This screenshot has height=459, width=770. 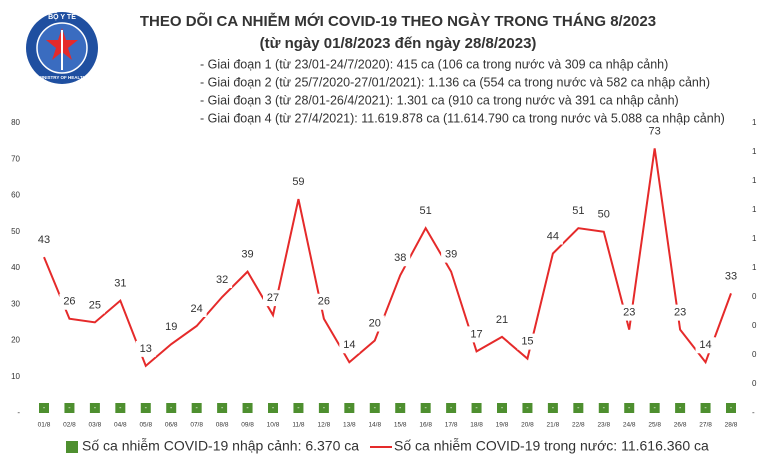 I want to click on data-label: 20, so click(x=375, y=323).